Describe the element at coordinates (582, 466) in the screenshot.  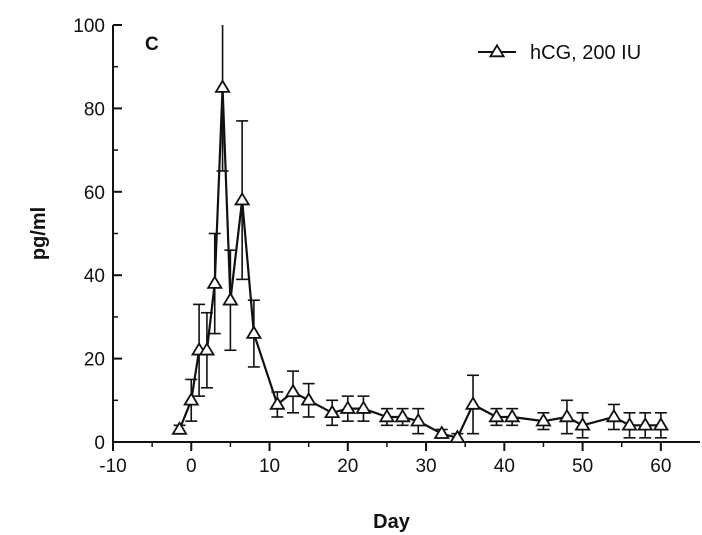
I see `x-tick-label: 50` at that location.